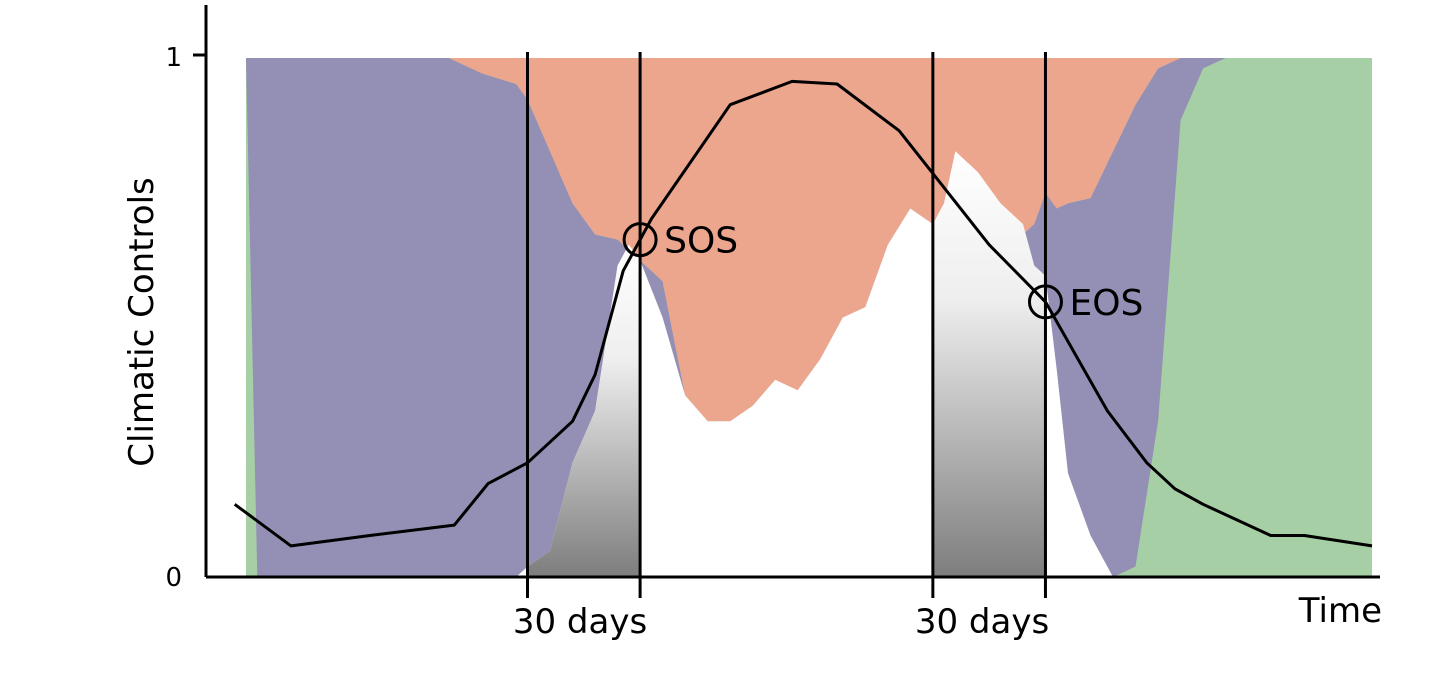  Describe the element at coordinates (142, 321) in the screenshot. I see `y-axis-label: Climatic Controls` at that location.